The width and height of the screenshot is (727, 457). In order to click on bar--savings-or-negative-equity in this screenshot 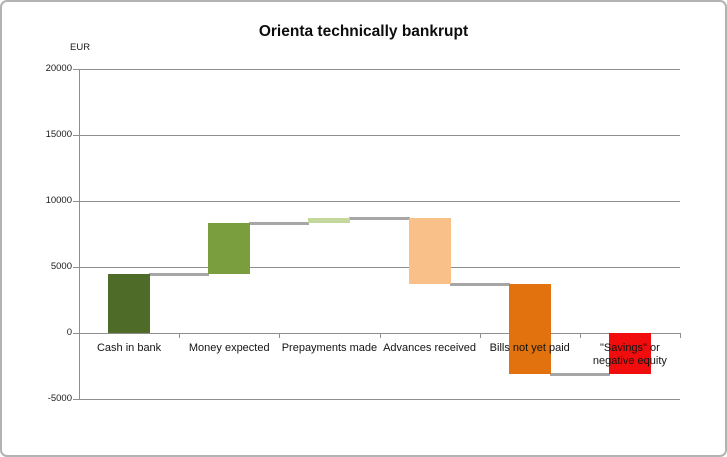, I will do `click(629, 353)`.